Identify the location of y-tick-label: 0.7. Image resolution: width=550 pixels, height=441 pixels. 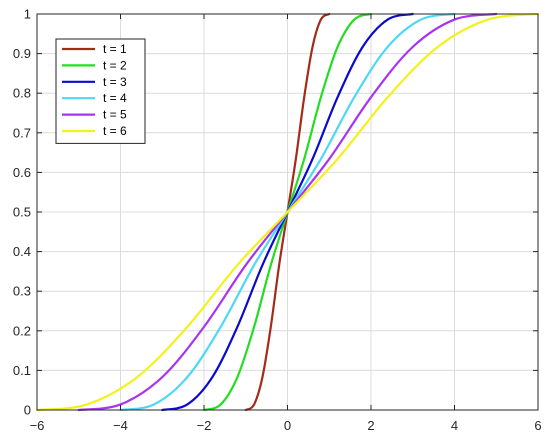
(22, 132).